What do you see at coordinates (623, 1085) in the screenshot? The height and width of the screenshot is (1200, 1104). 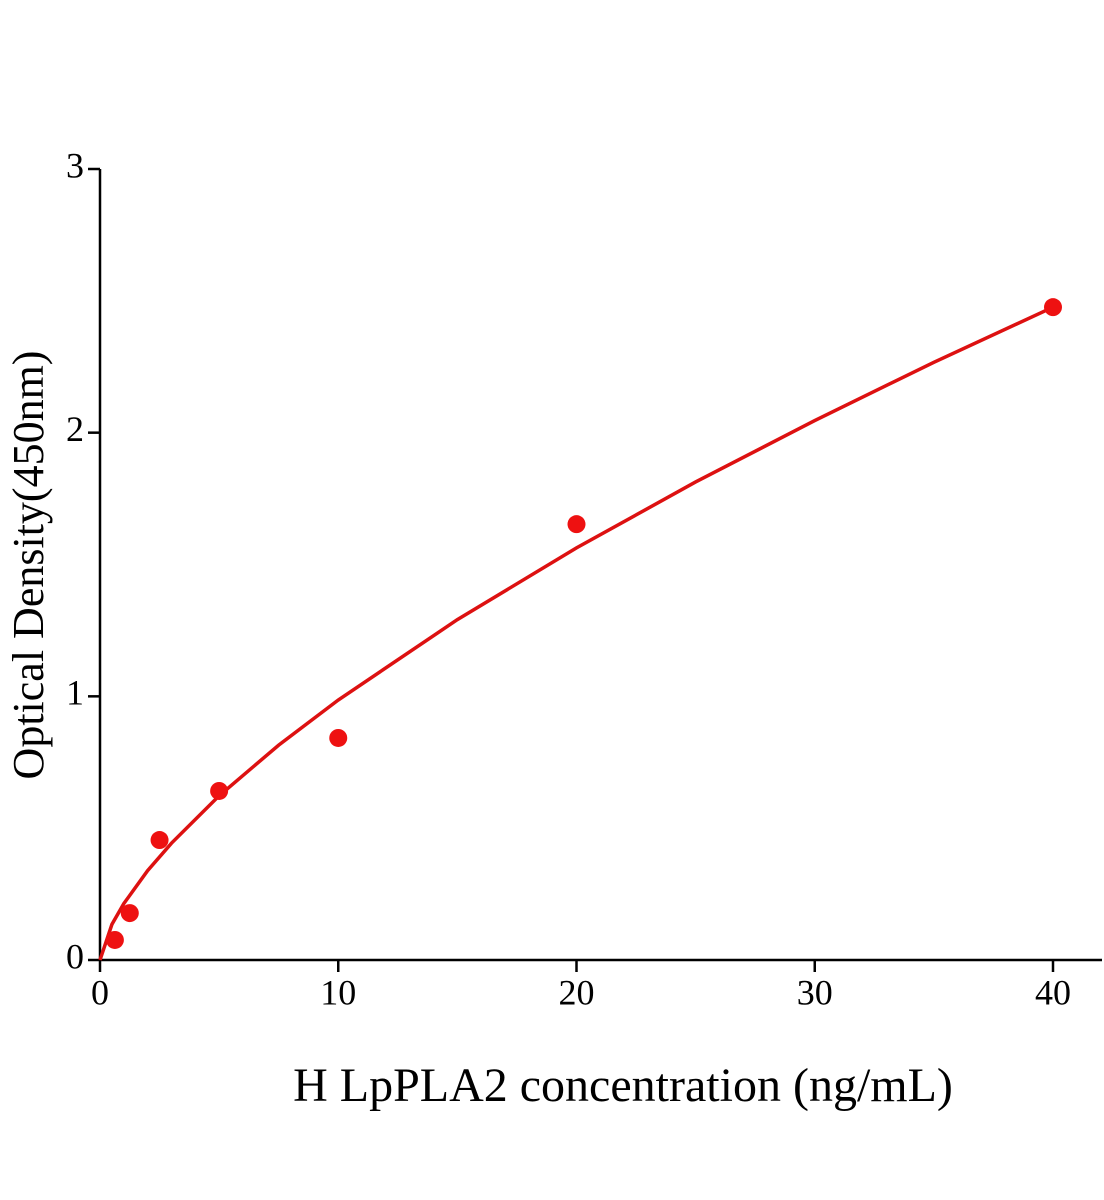 I see `x-axis-label: H LpPLA2 concentration (ng/mL)` at bounding box center [623, 1085].